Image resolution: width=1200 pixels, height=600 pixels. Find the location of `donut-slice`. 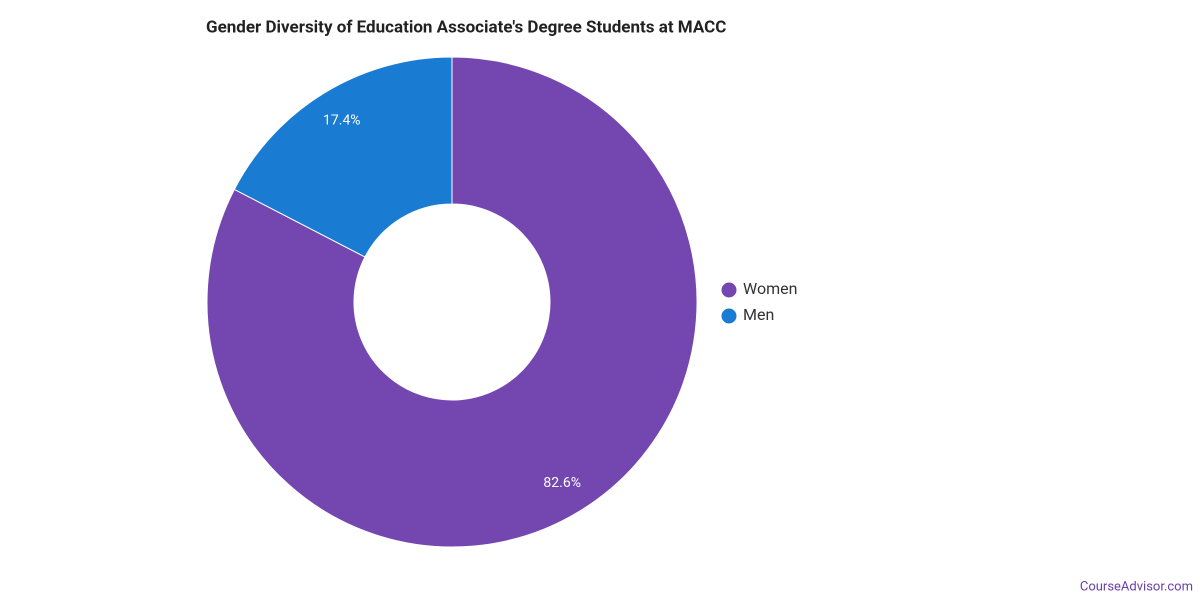

donut-slice is located at coordinates (343, 157).